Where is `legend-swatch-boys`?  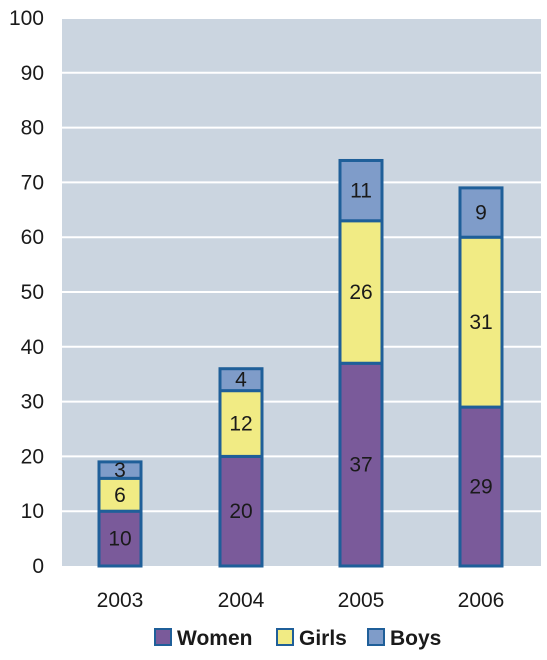 legend-swatch-boys is located at coordinates (376, 637).